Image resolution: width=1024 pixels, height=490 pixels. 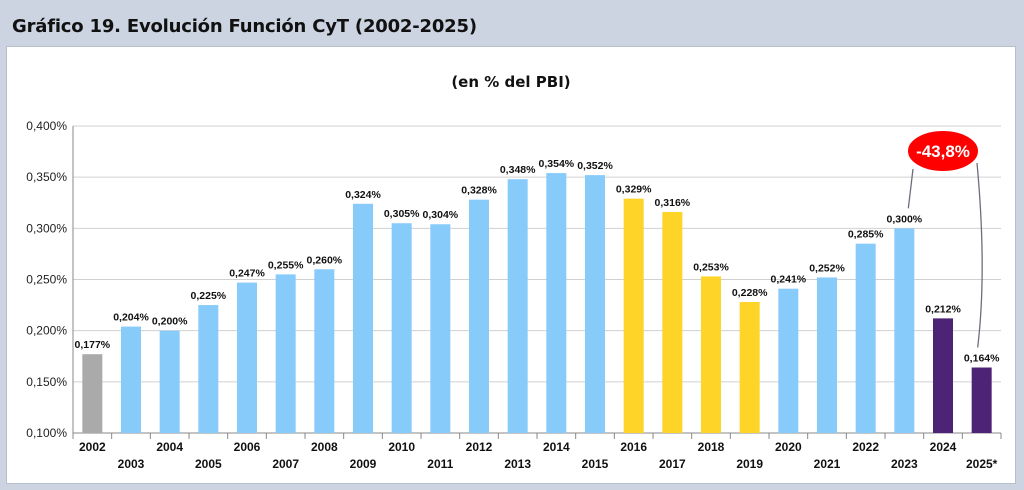 What do you see at coordinates (788, 447) in the screenshot?
I see `x-tick-label: 2020` at bounding box center [788, 447].